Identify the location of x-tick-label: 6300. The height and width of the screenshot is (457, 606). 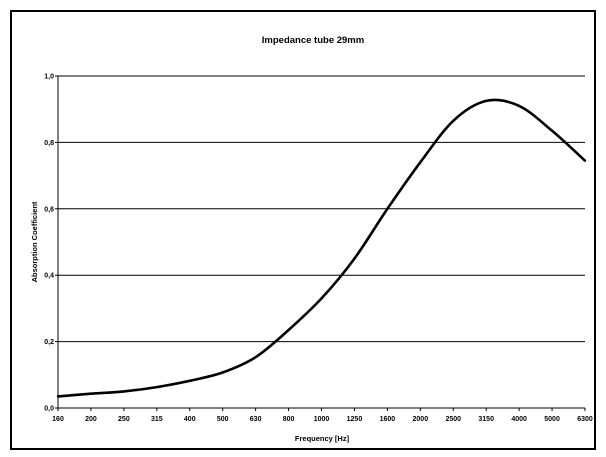
(585, 419).